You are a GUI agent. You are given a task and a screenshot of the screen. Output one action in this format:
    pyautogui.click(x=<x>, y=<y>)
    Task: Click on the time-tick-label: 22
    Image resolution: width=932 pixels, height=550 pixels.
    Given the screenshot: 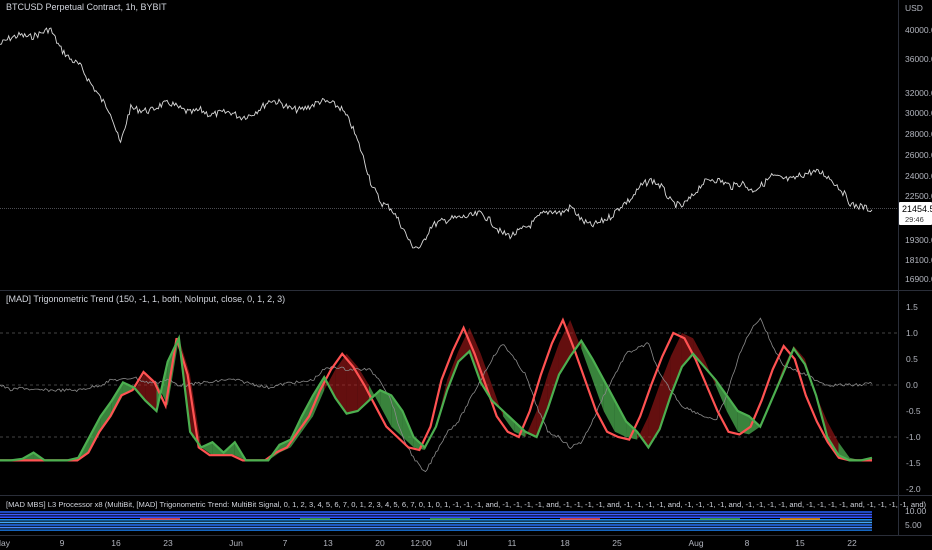 What is the action you would take?
    pyautogui.click(x=852, y=543)
    